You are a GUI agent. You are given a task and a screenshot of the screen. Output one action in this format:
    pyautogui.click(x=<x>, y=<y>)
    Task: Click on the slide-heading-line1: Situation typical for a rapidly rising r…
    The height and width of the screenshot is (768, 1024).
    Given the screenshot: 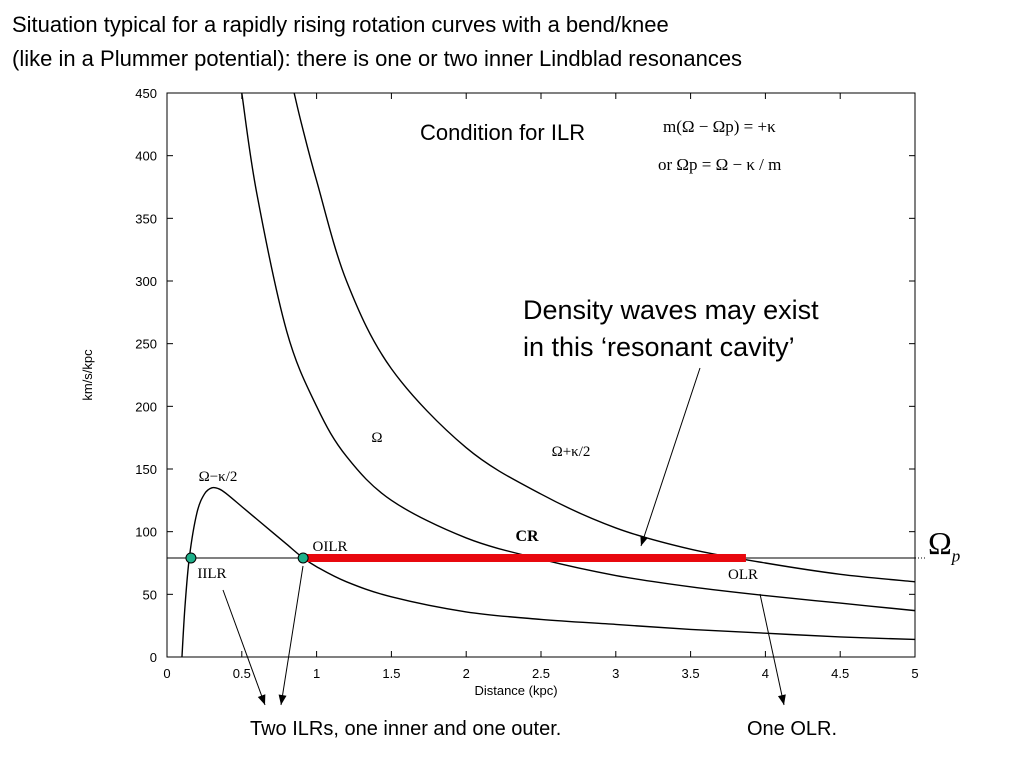 What is the action you would take?
    pyautogui.click(x=340, y=24)
    